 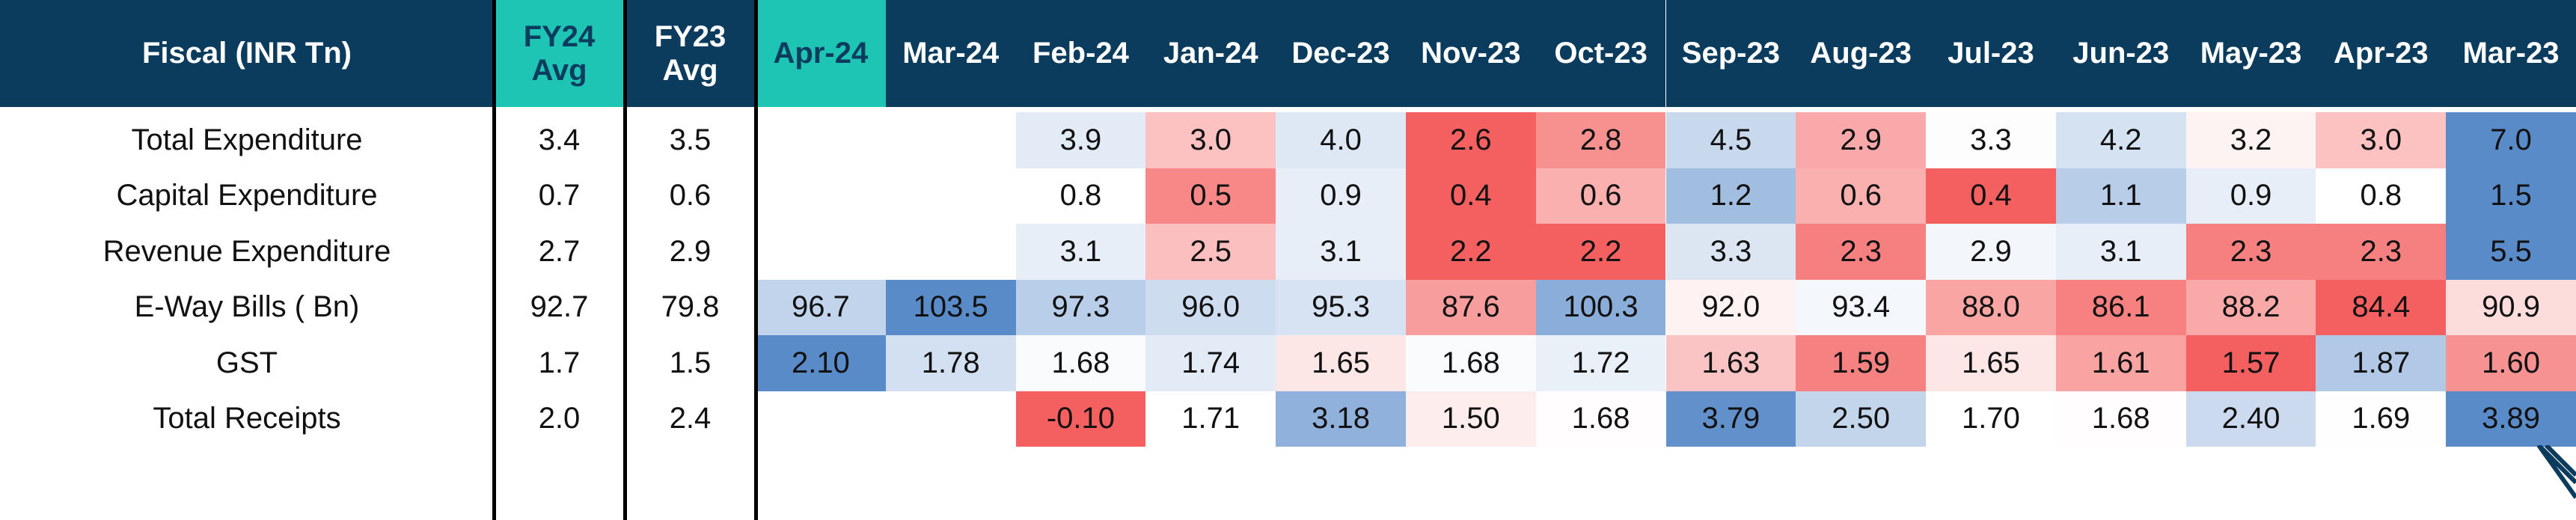 I want to click on header-month-6: Oct-23, so click(x=1601, y=53).